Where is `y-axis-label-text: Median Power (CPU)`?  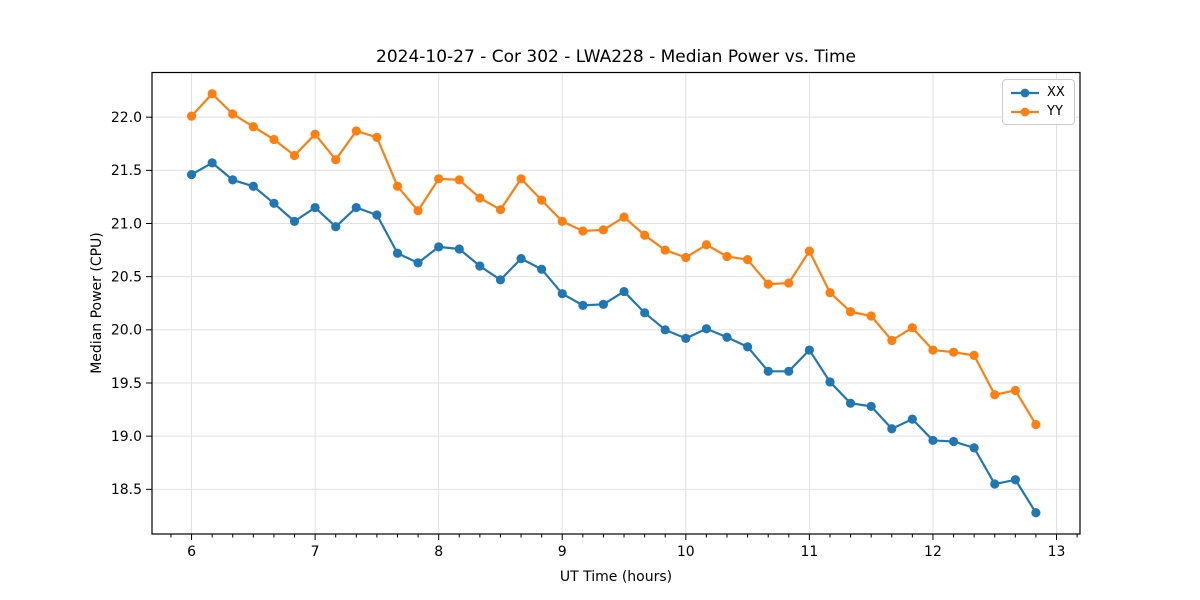 y-axis-label-text: Median Power (CPU) is located at coordinates (97, 303).